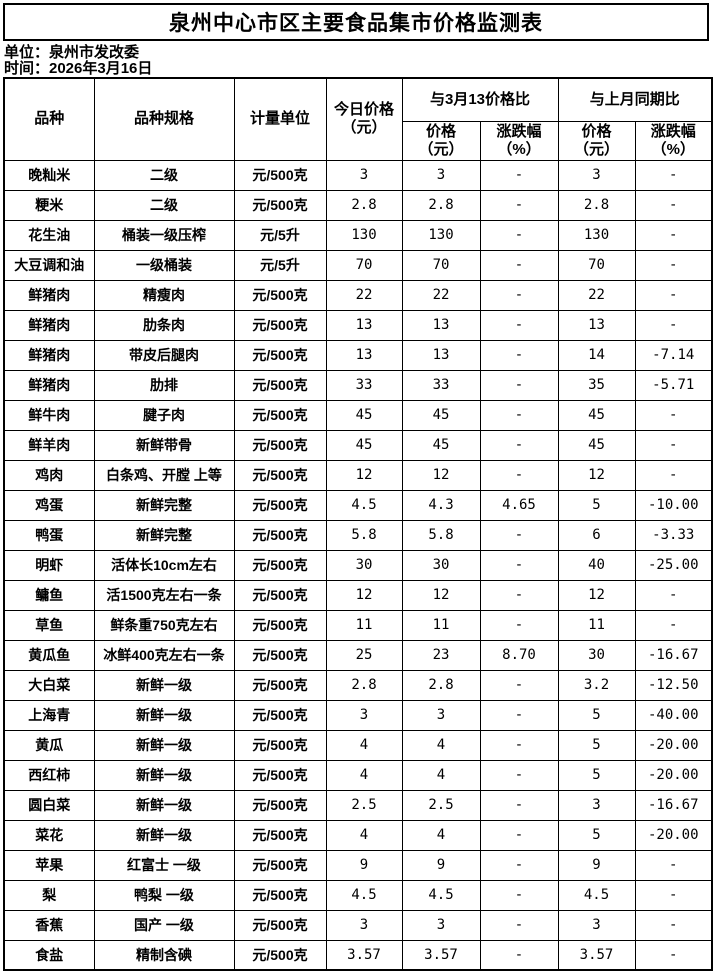  What do you see at coordinates (441, 475) in the screenshot?
I see `cell-price-vs-mar13: 12` at bounding box center [441, 475].